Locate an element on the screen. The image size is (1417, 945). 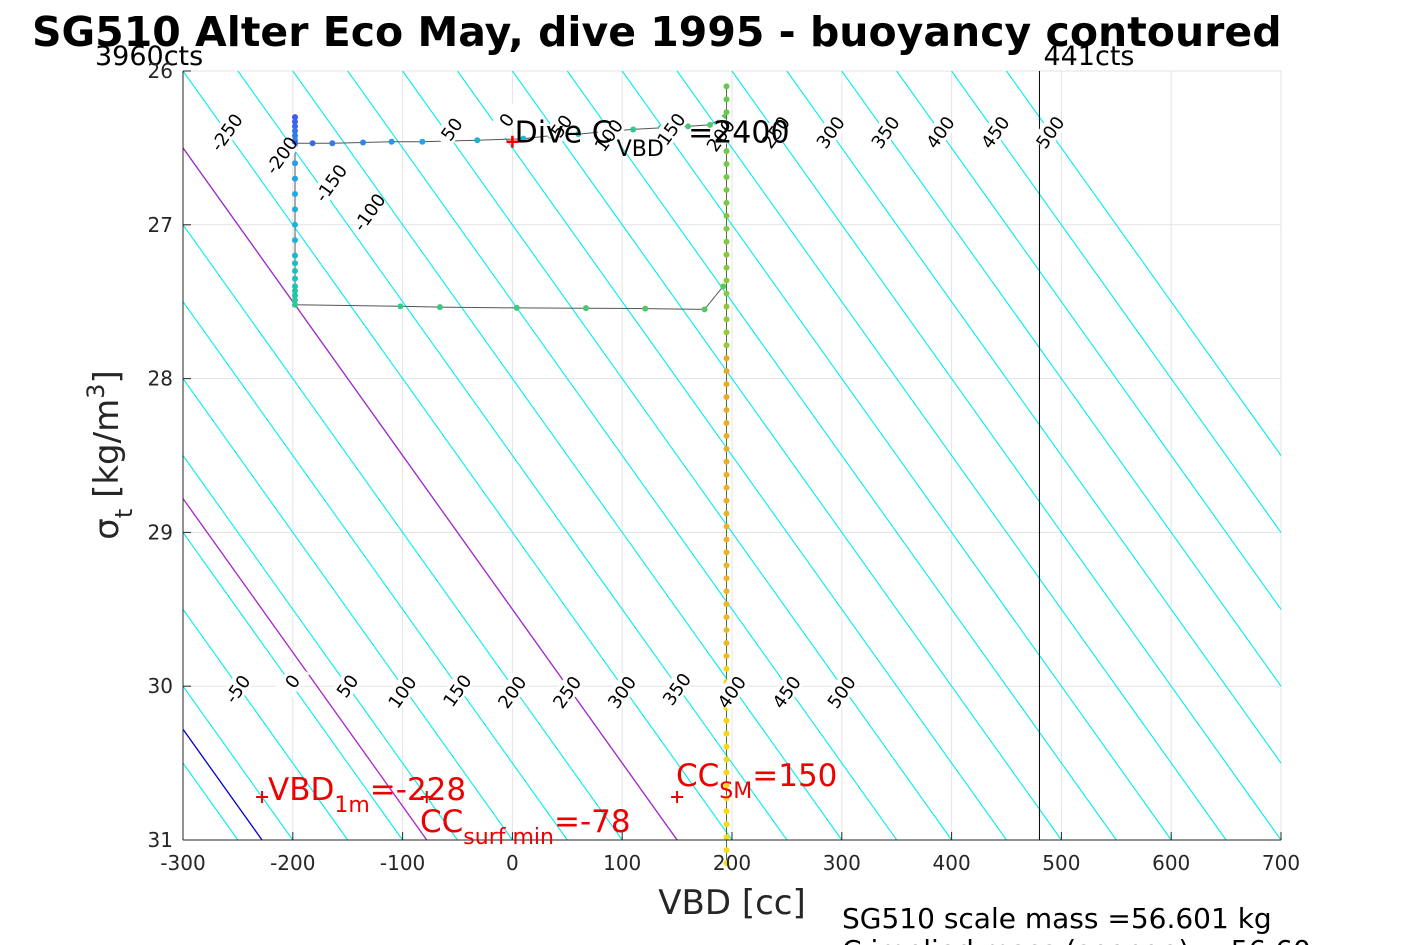
x-tick-label: 200 is located at coordinates (732, 863).